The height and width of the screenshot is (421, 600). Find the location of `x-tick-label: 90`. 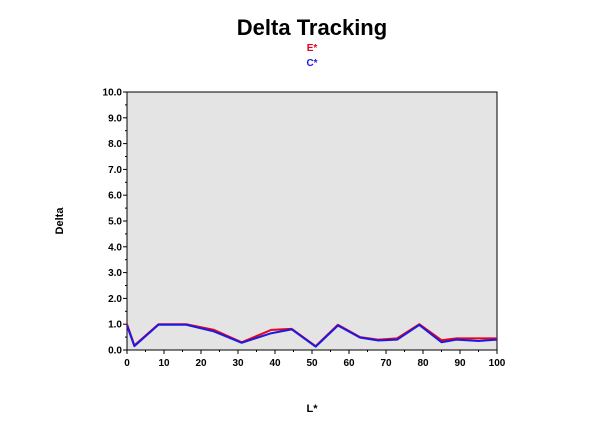

x-tick-label: 90 is located at coordinates (460, 363).